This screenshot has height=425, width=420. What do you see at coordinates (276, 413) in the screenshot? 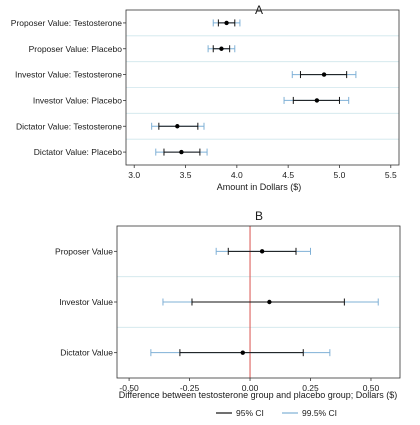
I see `legend: 95% CI 99.5% CI` at bounding box center [276, 413].